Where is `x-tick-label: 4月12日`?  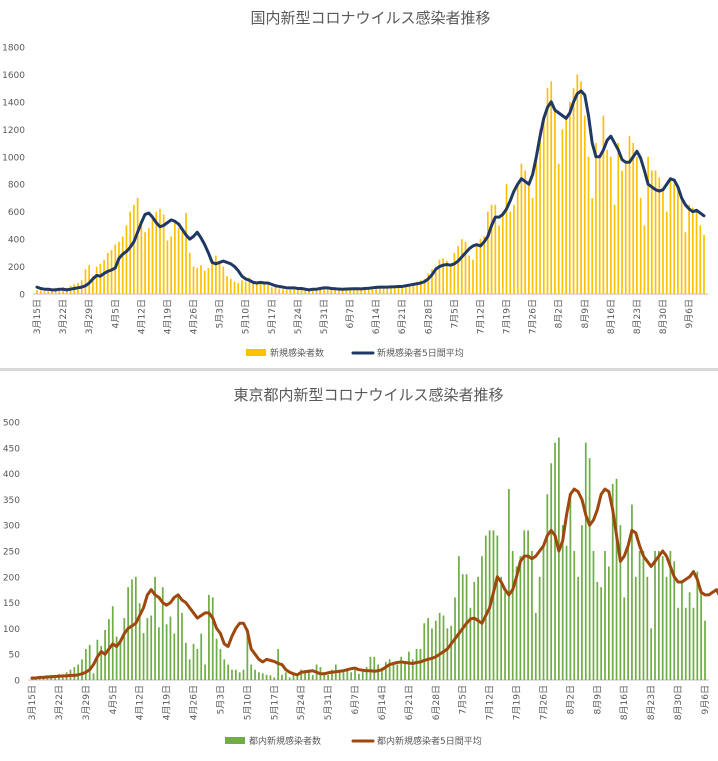
x-tick-label: 4月12日 is located at coordinates (140, 702).